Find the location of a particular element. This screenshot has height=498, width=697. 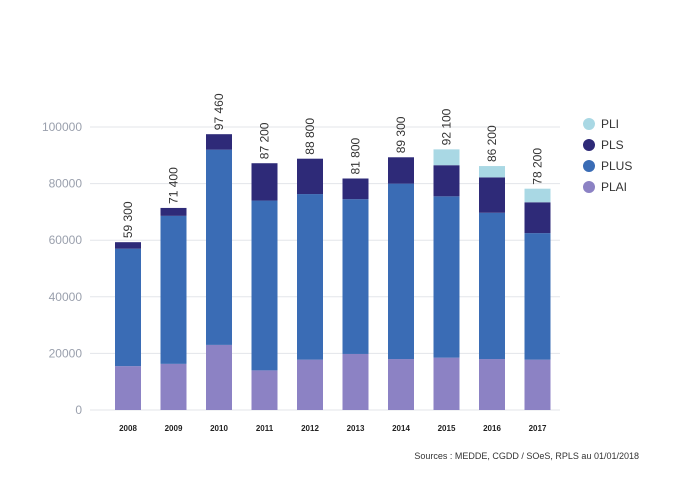

y-tick-label: 80000 is located at coordinates (66, 184).